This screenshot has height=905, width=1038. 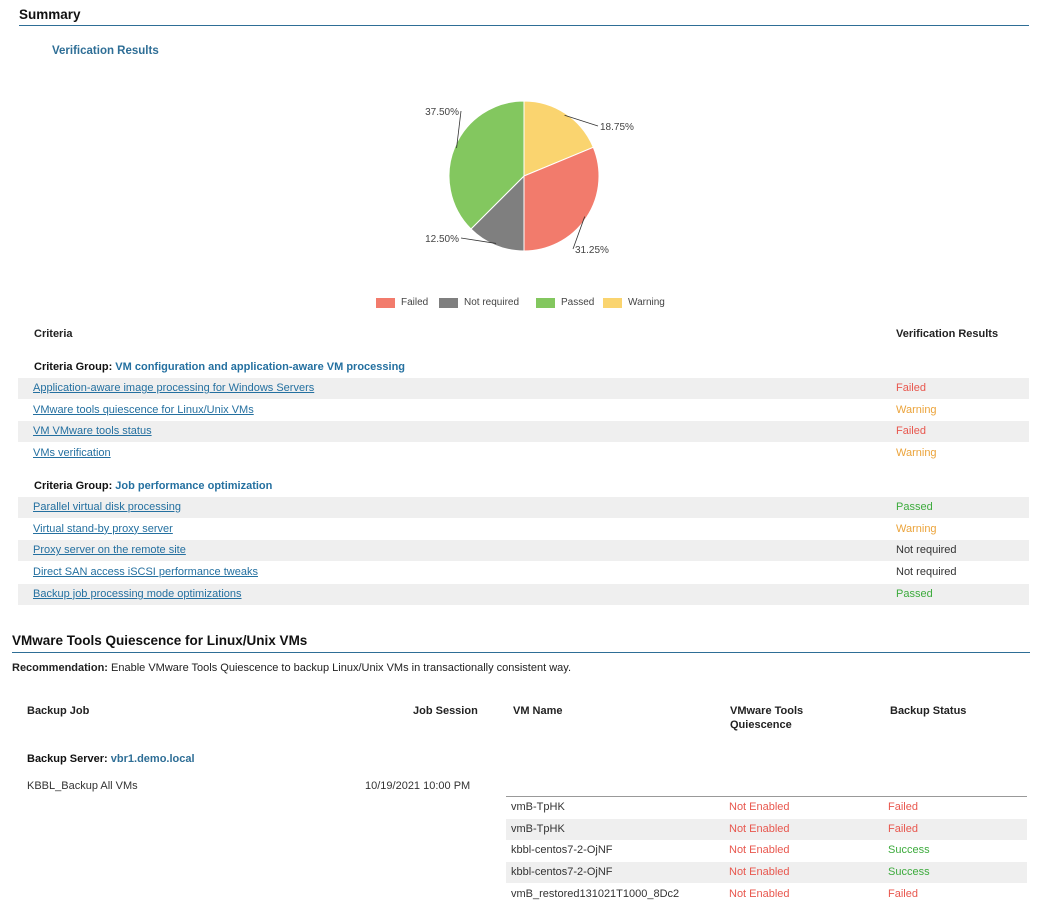 I want to click on criteria-link: Virtual stand-by proxy server, so click(x=103, y=528).